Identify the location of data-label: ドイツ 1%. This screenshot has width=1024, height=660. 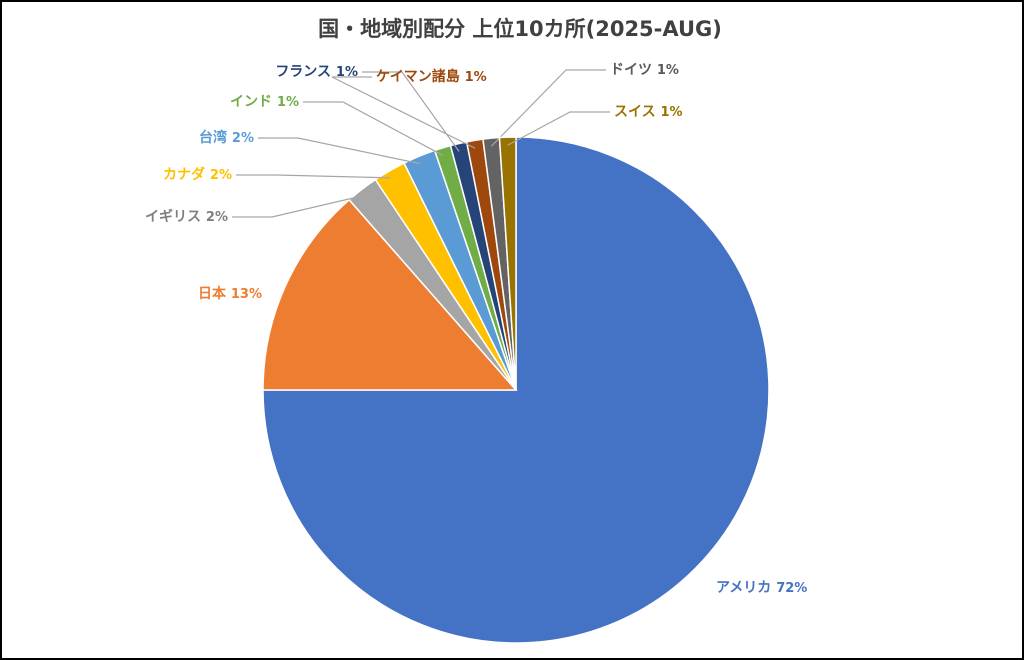
(644, 70).